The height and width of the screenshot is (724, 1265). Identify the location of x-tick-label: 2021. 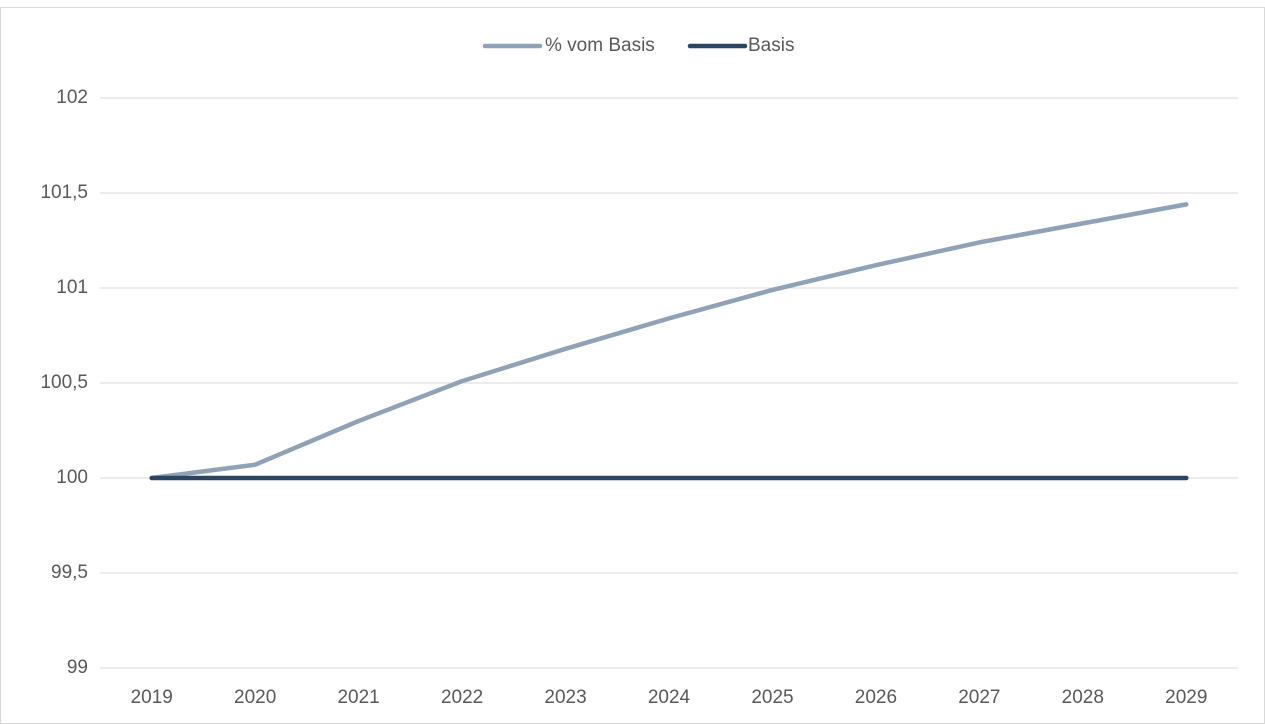
(358, 697).